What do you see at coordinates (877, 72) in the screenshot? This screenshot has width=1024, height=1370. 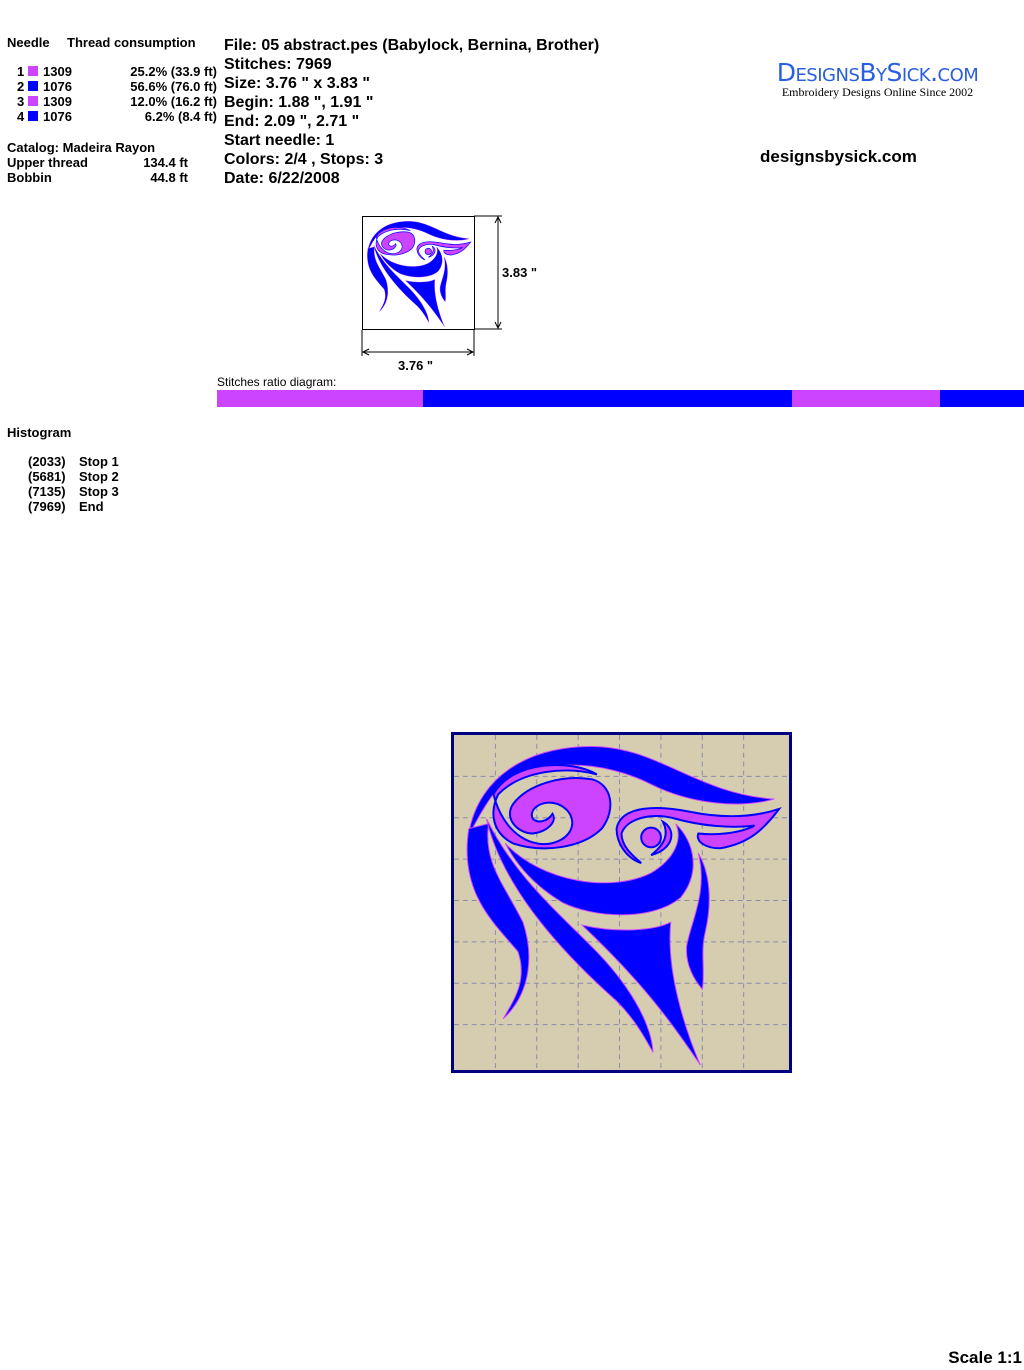 I see `logo-text: DesignsBySick.com` at bounding box center [877, 72].